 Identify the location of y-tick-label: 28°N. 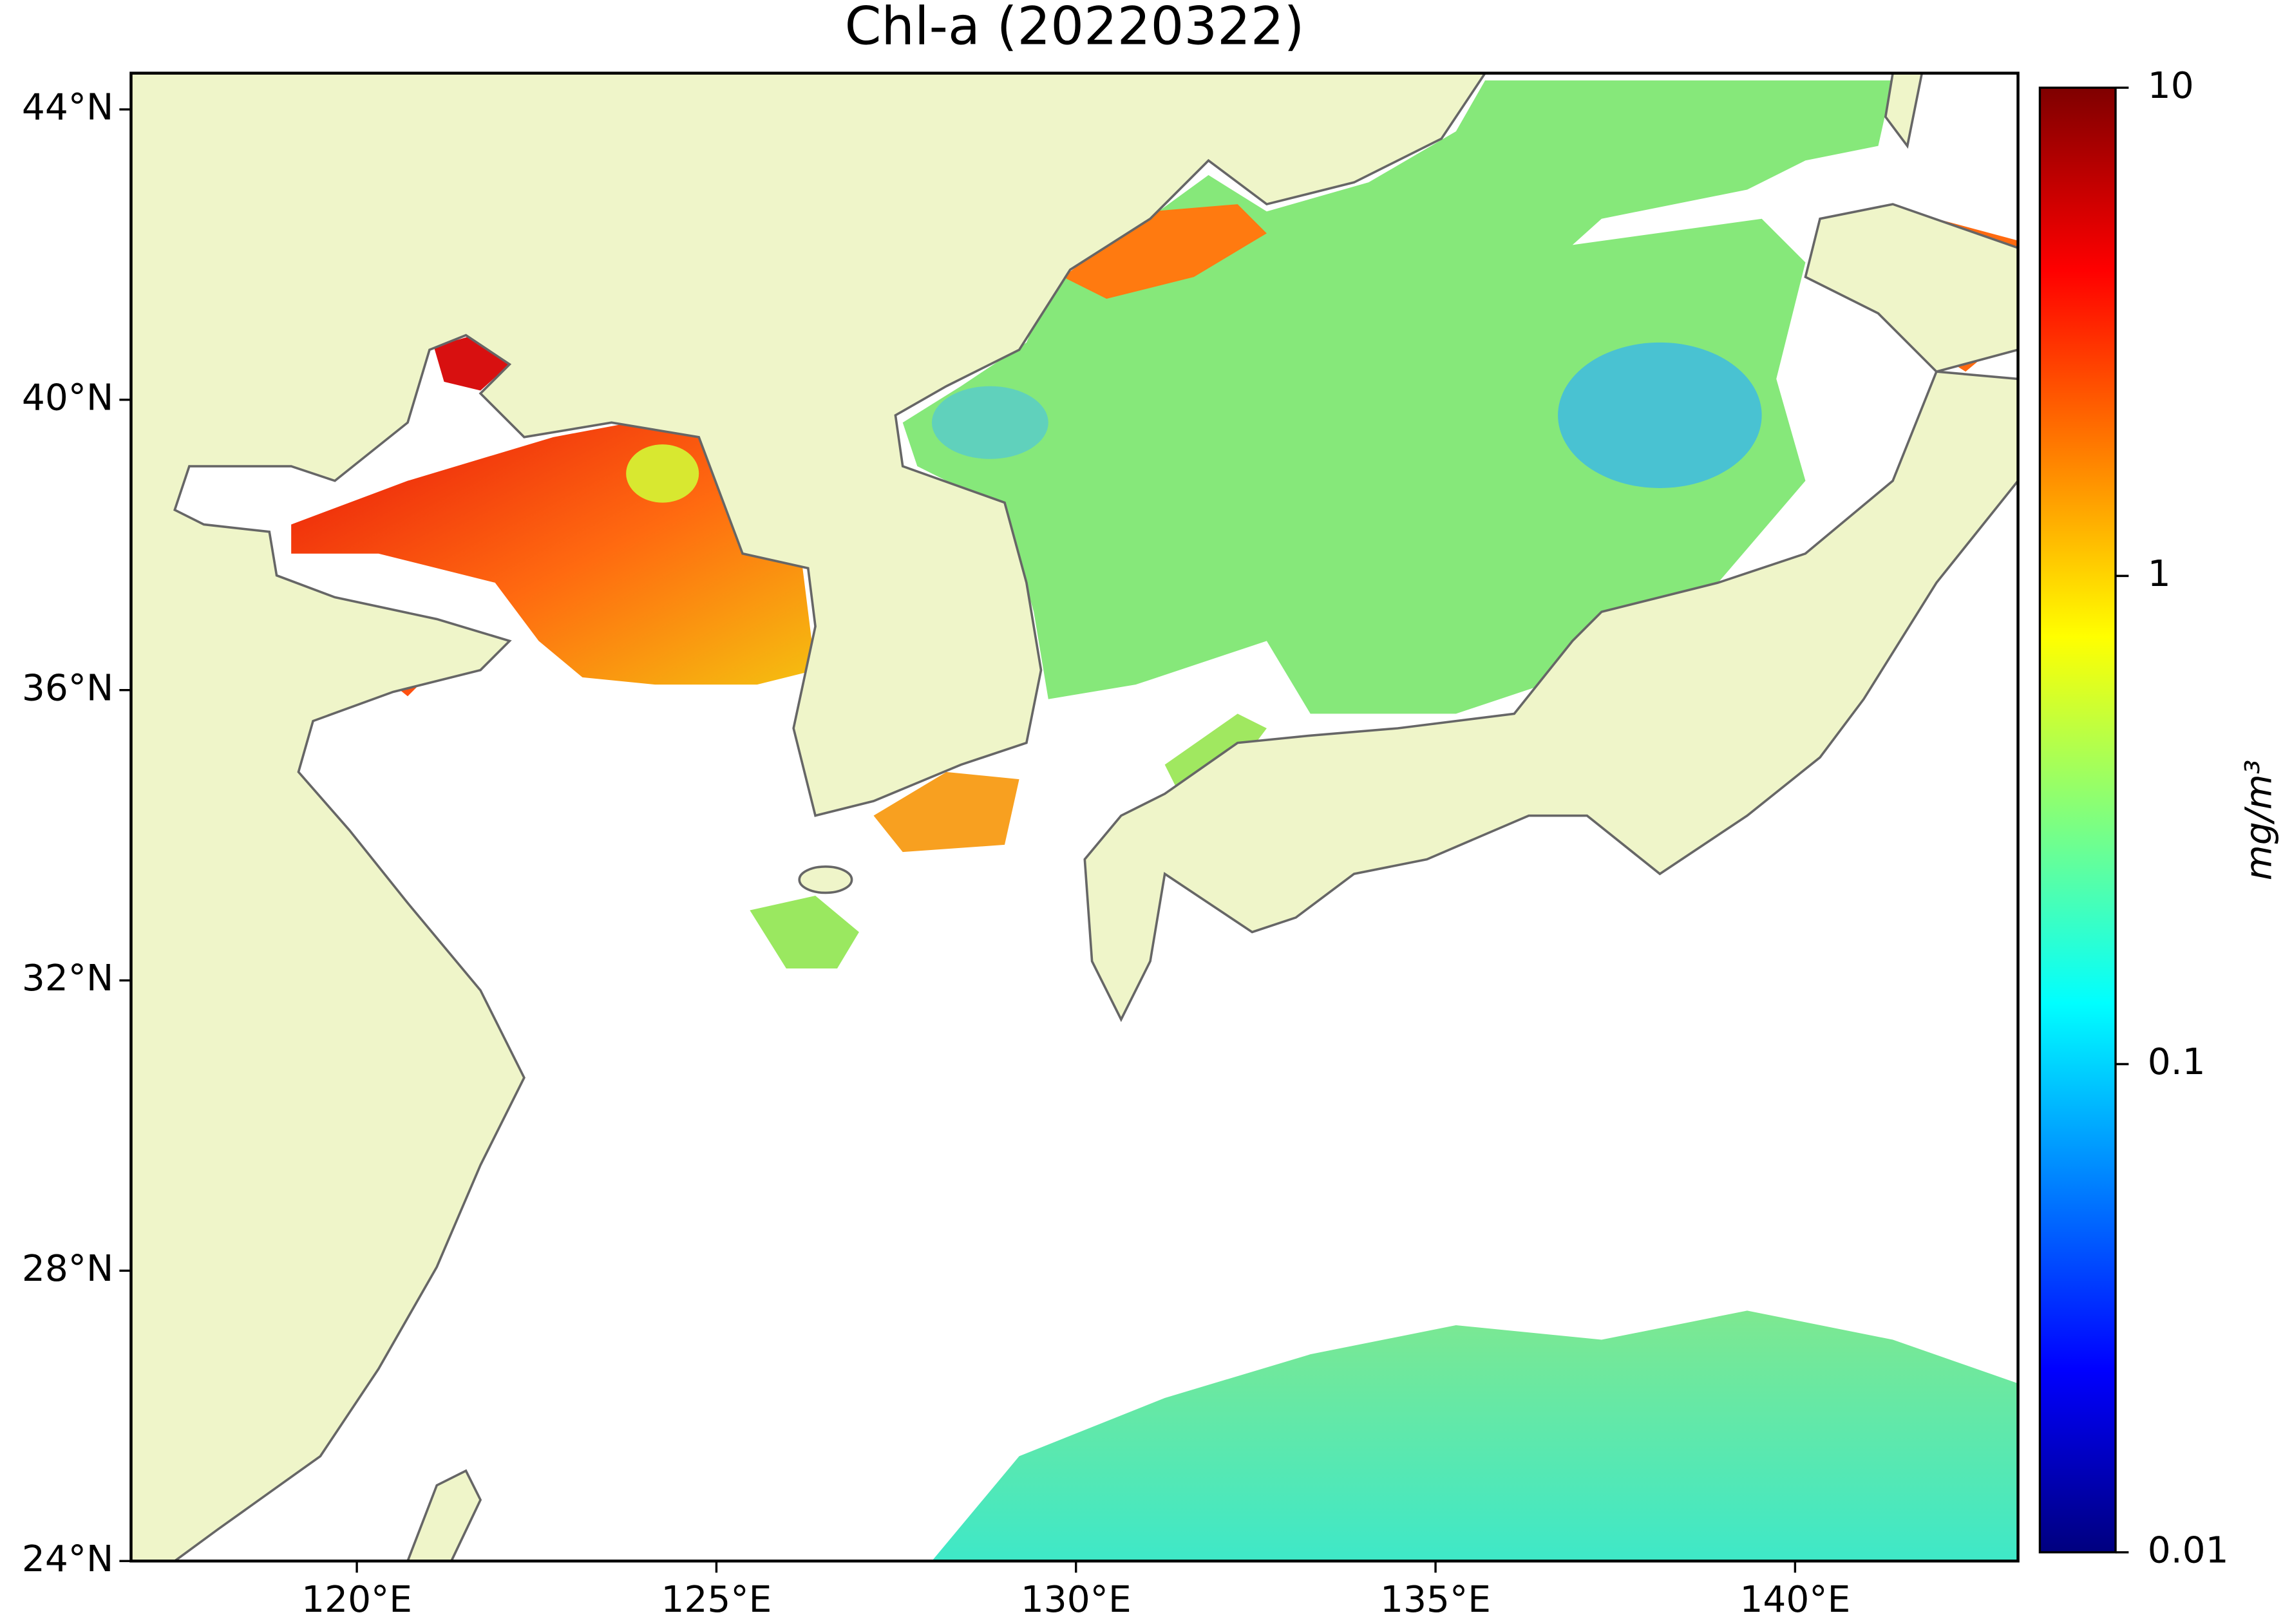
(67, 1269).